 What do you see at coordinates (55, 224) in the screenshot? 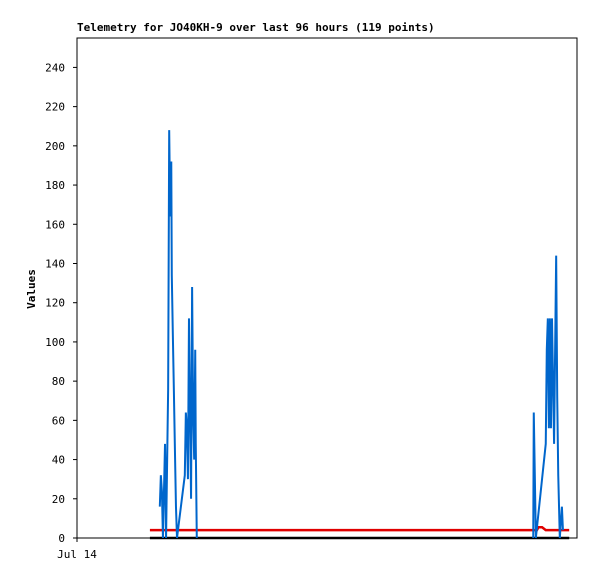
I see `y-tick-label: 160` at bounding box center [55, 224].